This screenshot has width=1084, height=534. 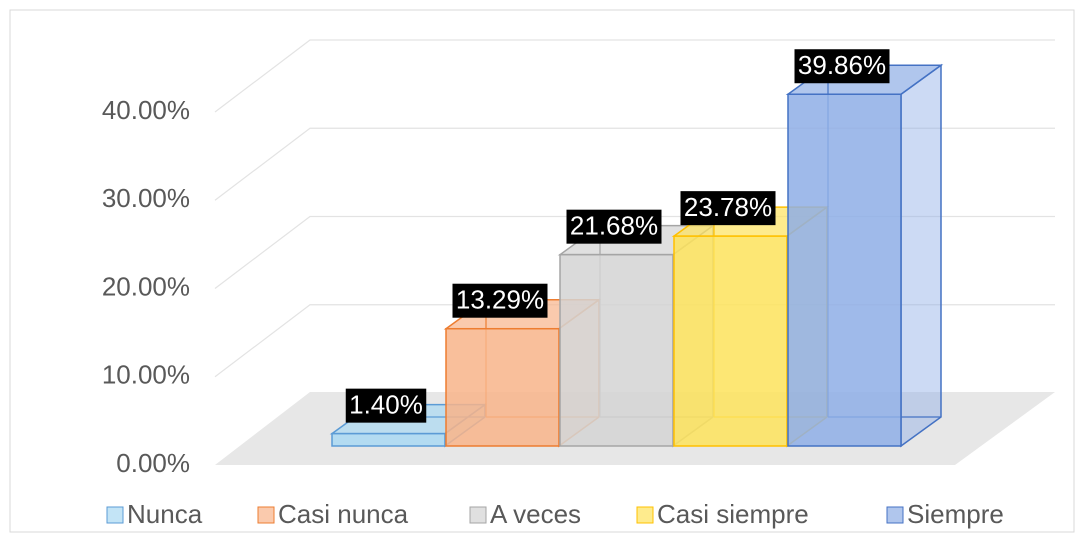 I want to click on legend-label: Casi nunca, so click(x=343, y=514).